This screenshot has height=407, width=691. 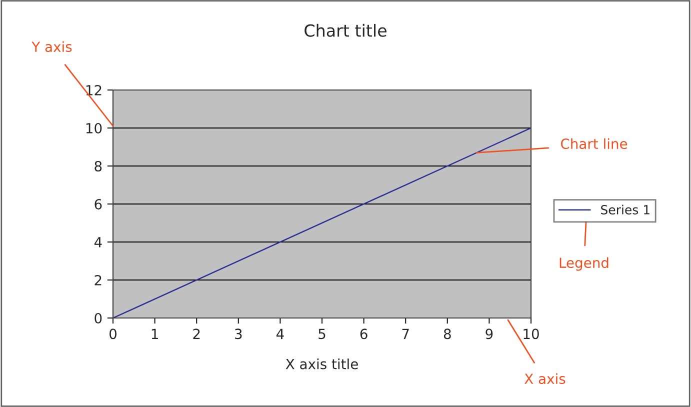 I want to click on y-tick-label: 0, so click(x=98, y=318).